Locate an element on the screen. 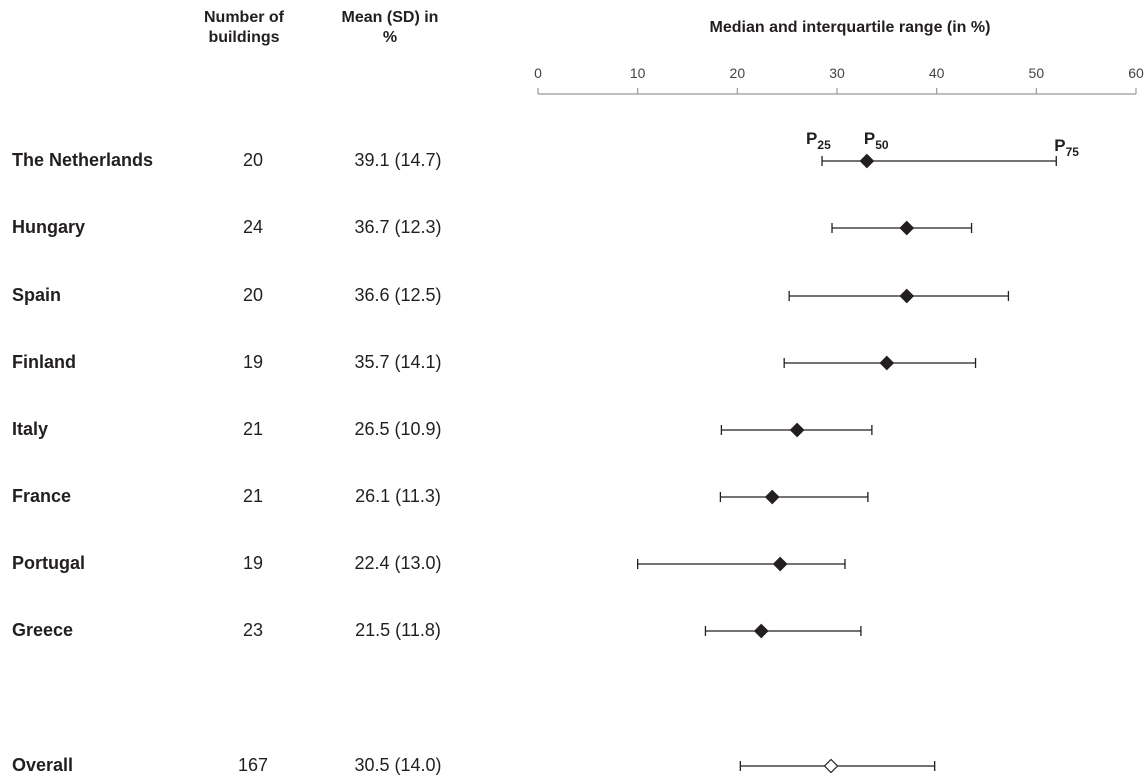 The image size is (1148, 776). mean-sd-value: 26.5 (10.9) is located at coordinates (398, 429).